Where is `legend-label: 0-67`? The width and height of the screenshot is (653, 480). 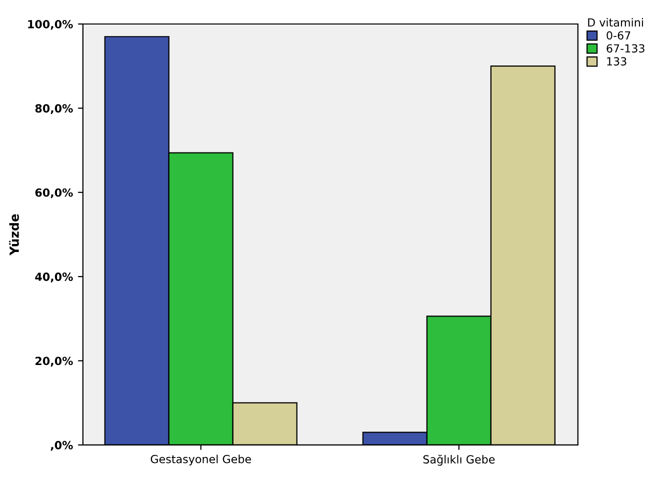 legend-label: 0-67 is located at coordinates (618, 35).